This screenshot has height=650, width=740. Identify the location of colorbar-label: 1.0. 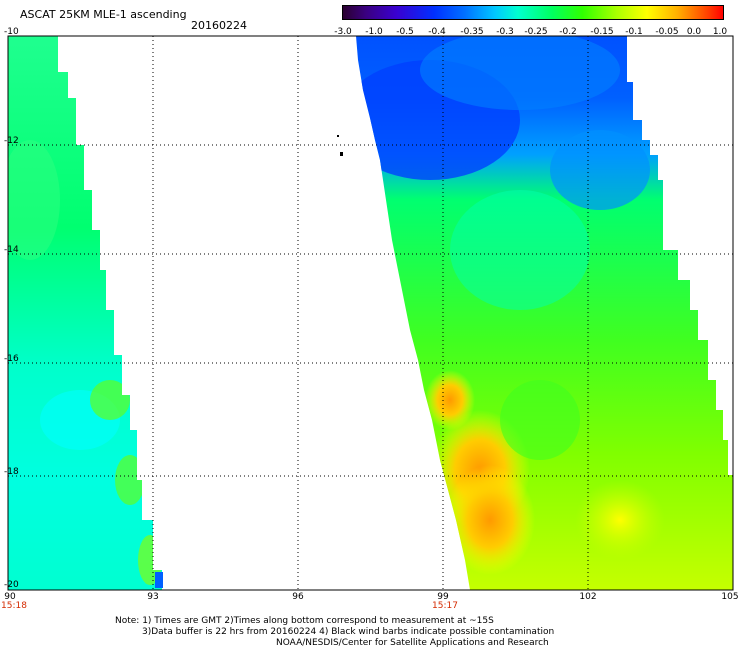
(720, 32).